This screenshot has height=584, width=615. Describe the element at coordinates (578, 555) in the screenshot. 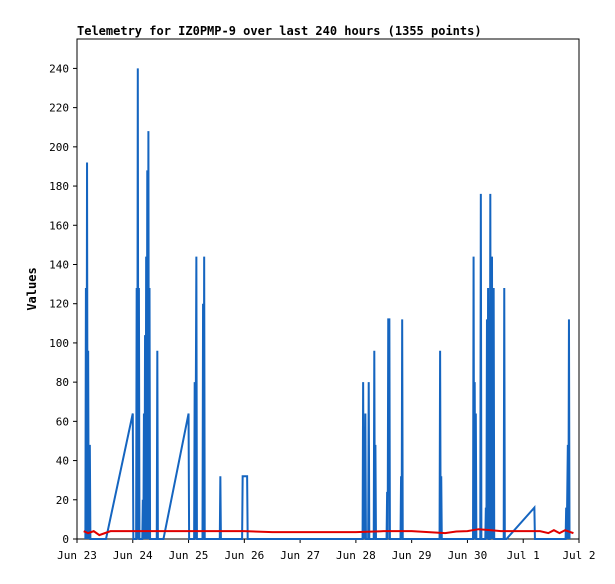

I see `x-tick-label: Jul 2` at that location.